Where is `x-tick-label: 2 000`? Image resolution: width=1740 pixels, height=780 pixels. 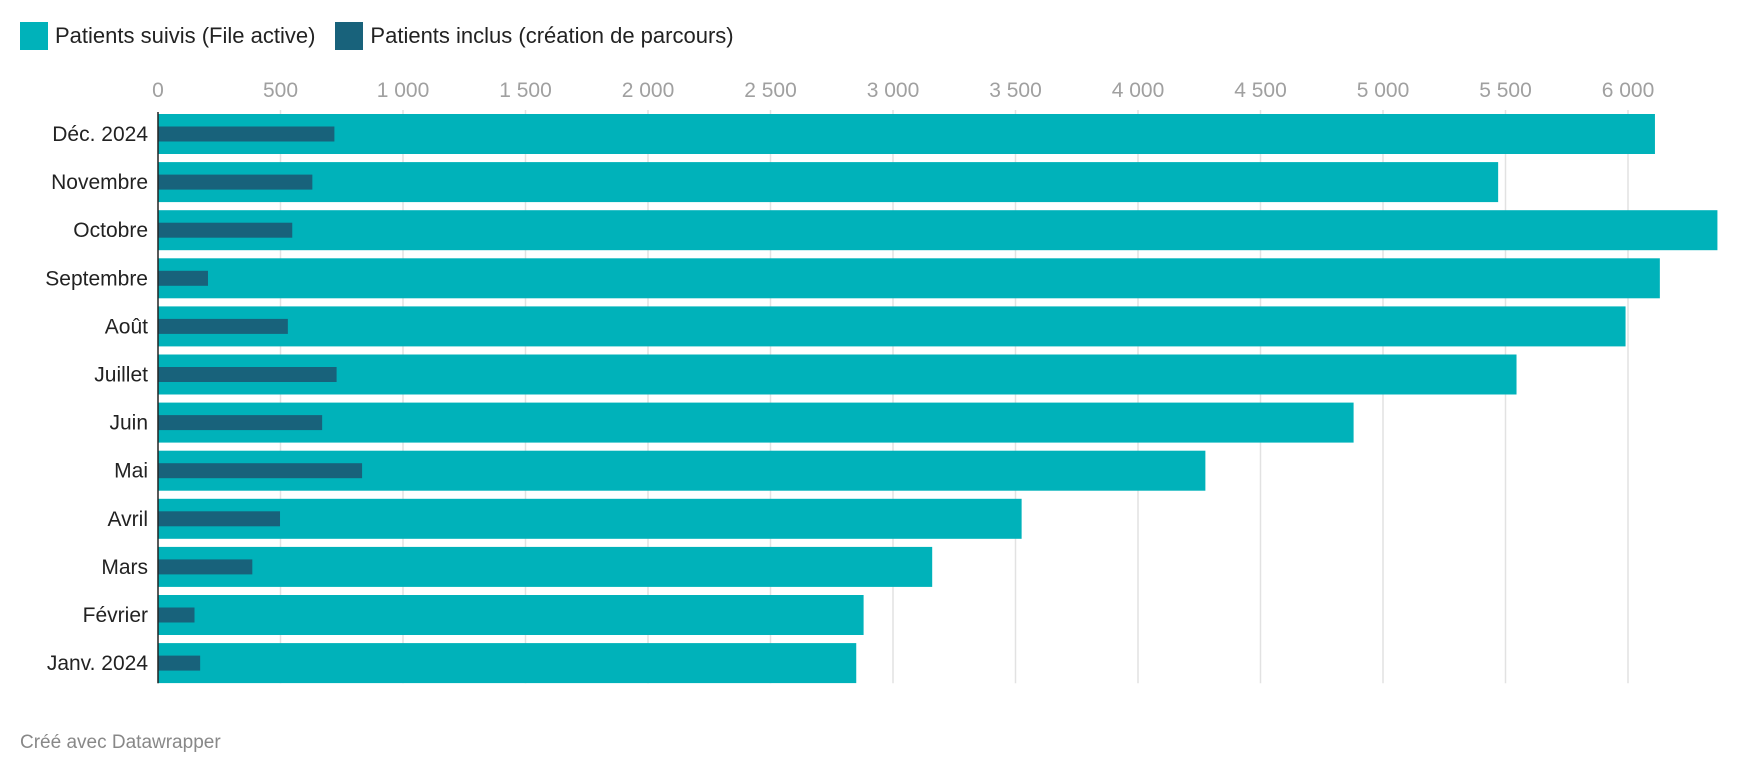 x-tick-label: 2 000 is located at coordinates (648, 90).